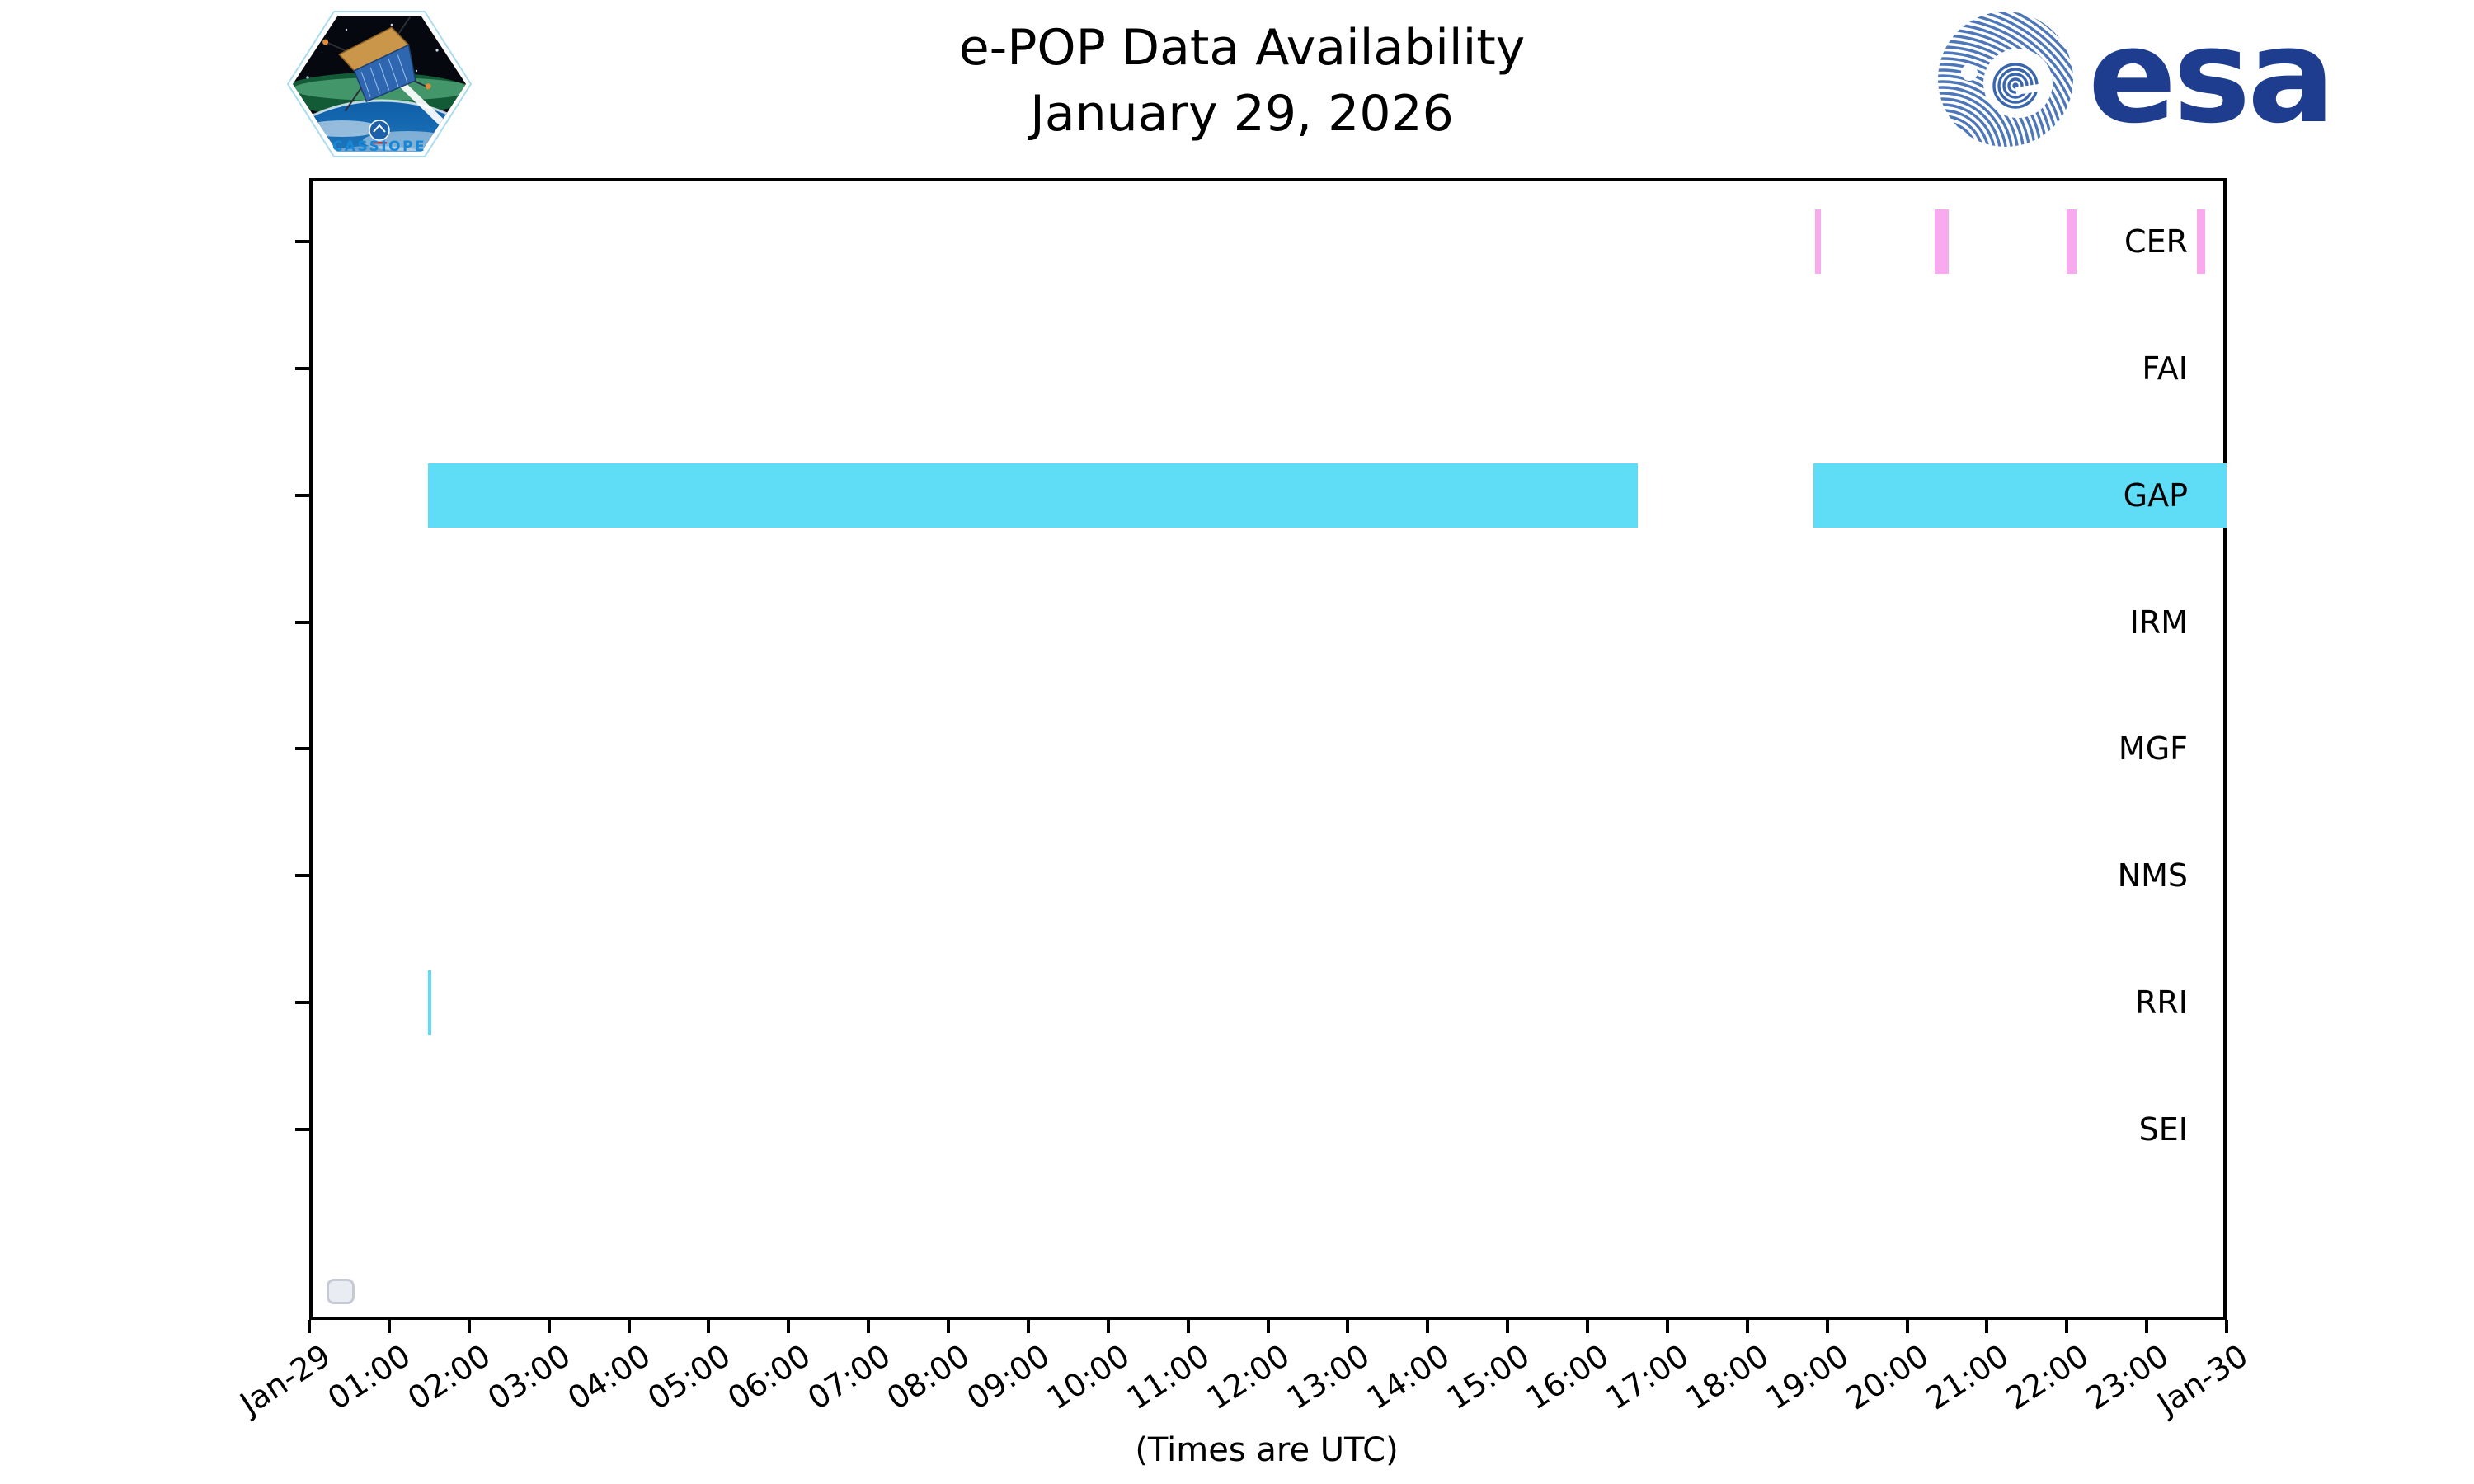  What do you see at coordinates (2047, 1377) in the screenshot?
I see `x-axis-label-22:00: 22:00` at bounding box center [2047, 1377].